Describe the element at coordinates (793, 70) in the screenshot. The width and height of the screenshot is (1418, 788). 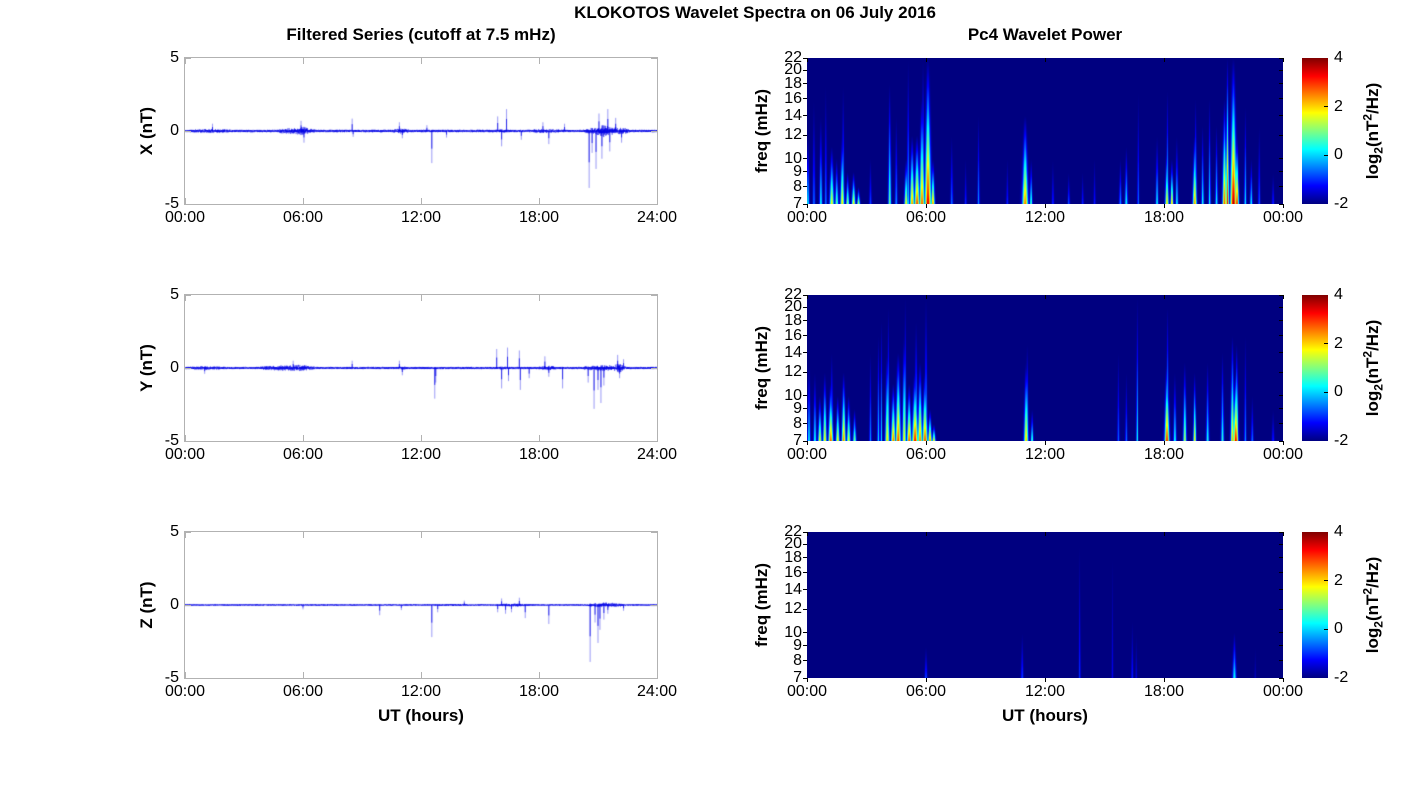
I see `freq-tick-label: 20` at that location.